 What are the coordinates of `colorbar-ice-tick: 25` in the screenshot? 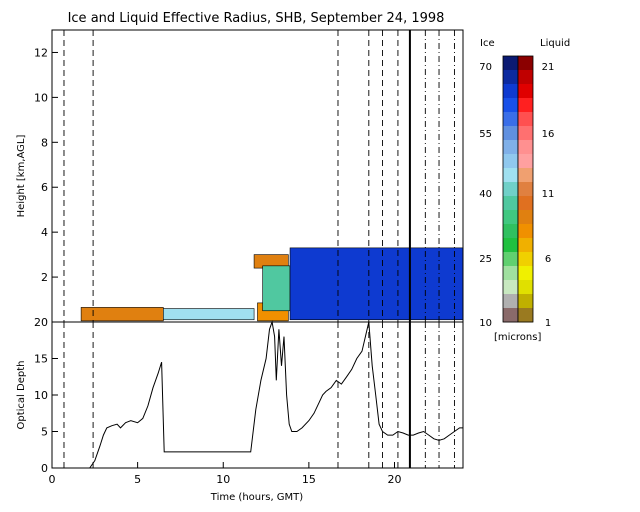 It's located at (485, 259).